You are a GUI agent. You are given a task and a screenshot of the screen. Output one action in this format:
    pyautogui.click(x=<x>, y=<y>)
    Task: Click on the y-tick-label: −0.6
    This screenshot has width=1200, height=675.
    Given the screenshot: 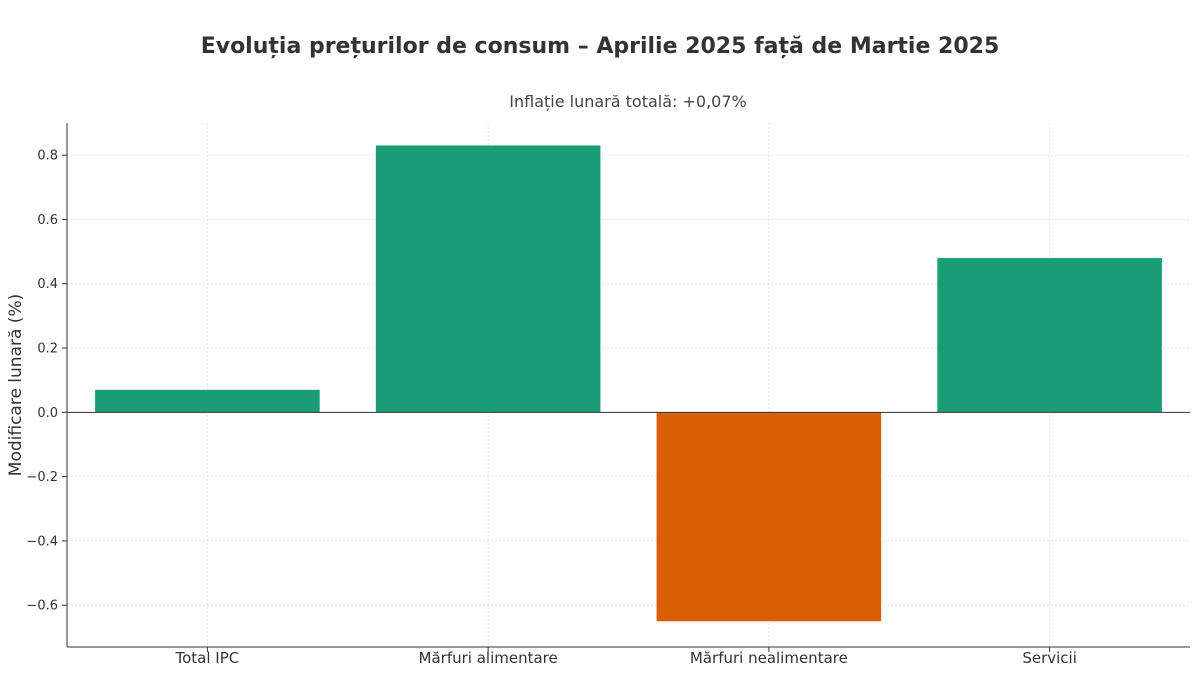 What is the action you would take?
    pyautogui.click(x=42, y=606)
    